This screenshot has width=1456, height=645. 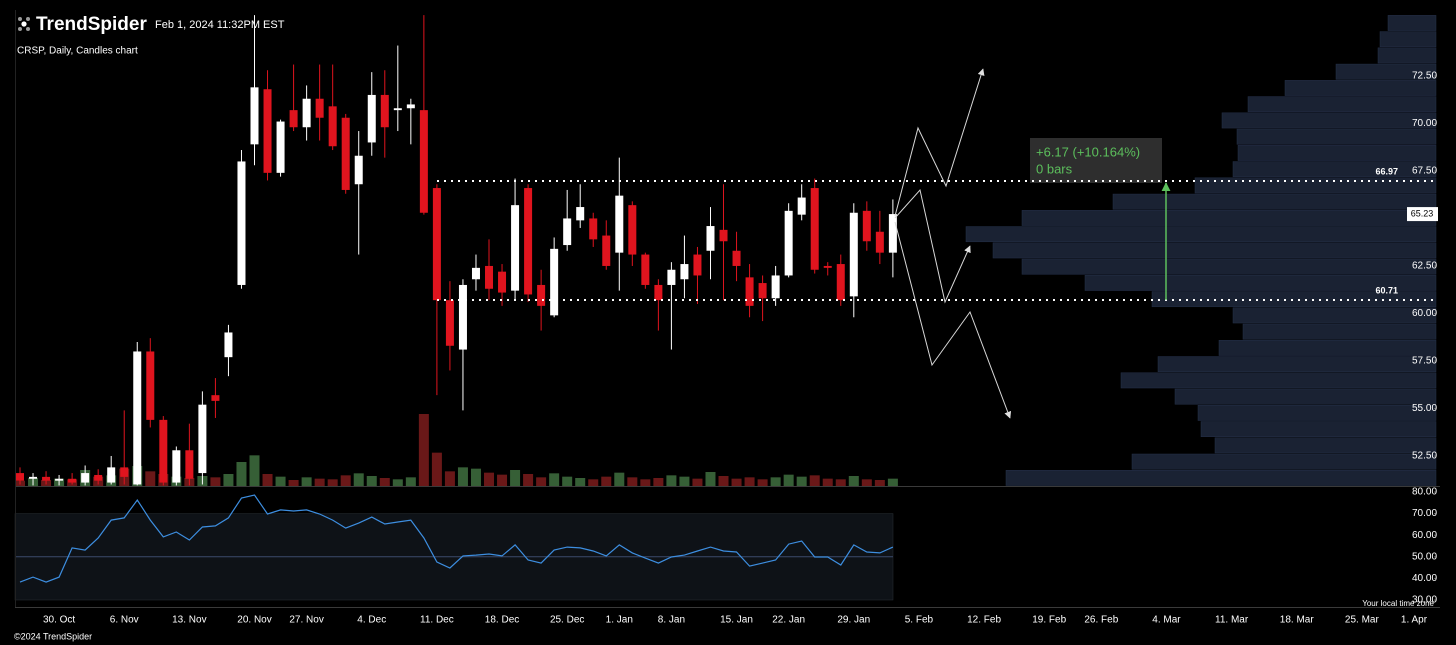 What do you see at coordinates (619, 620) in the screenshot?
I see `x-tick-label: 1. Jan` at bounding box center [619, 620].